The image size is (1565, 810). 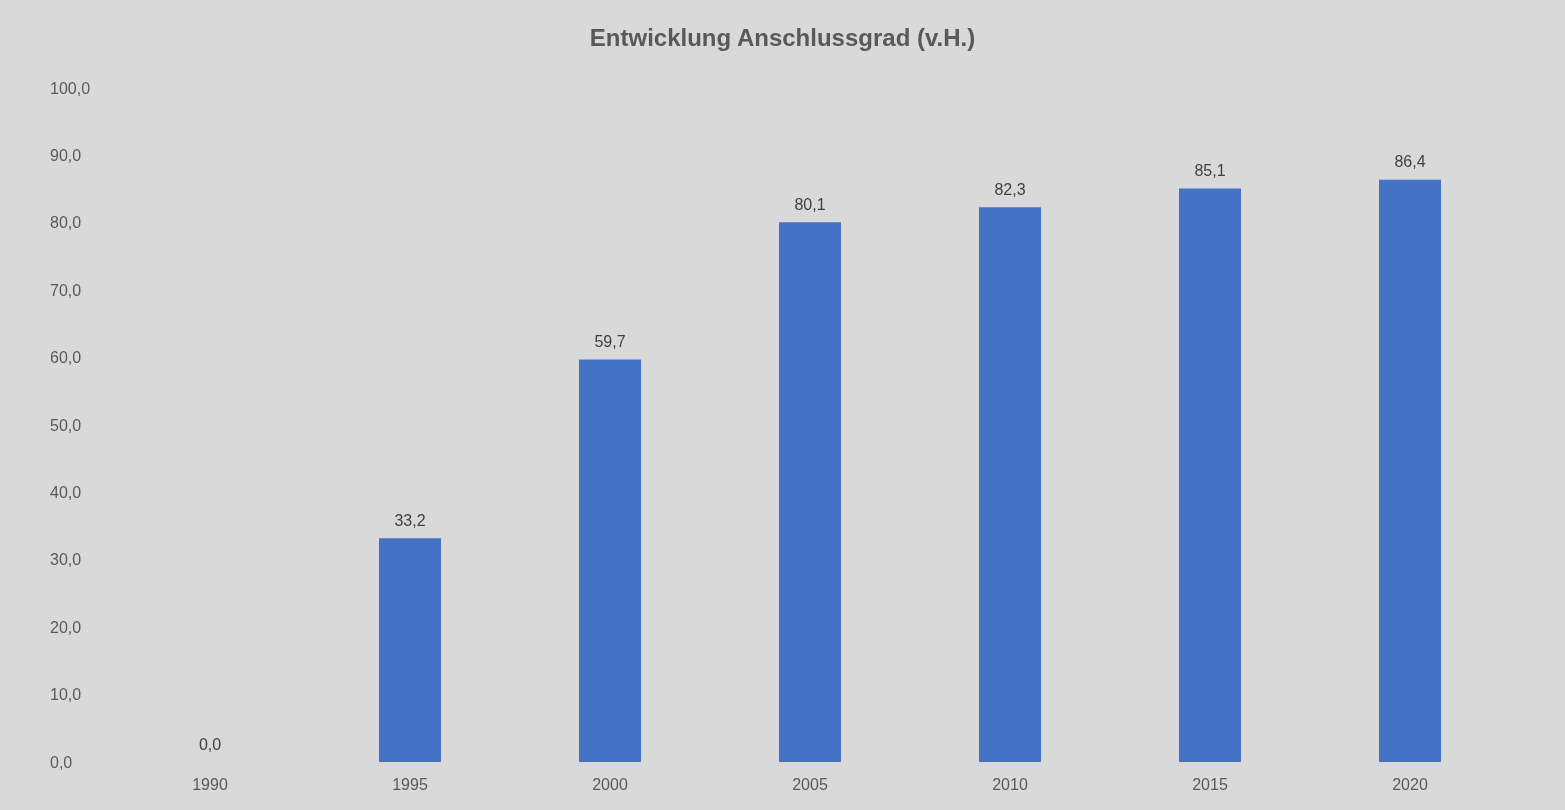 I want to click on chart-title: Entwicklung Anschlussgrad (v.H.), so click(x=782, y=37).